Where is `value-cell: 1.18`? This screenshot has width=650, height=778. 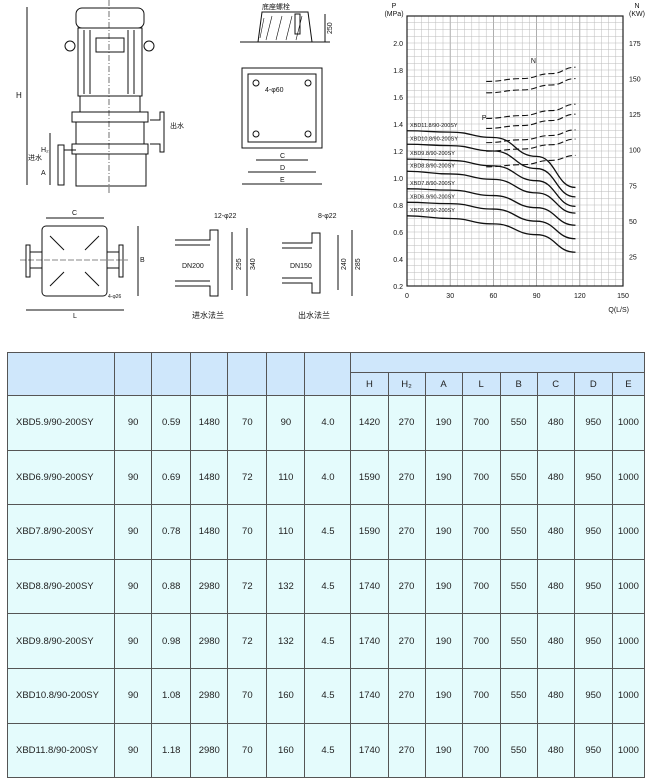
value-cell: 1.18 is located at coordinates (171, 750).